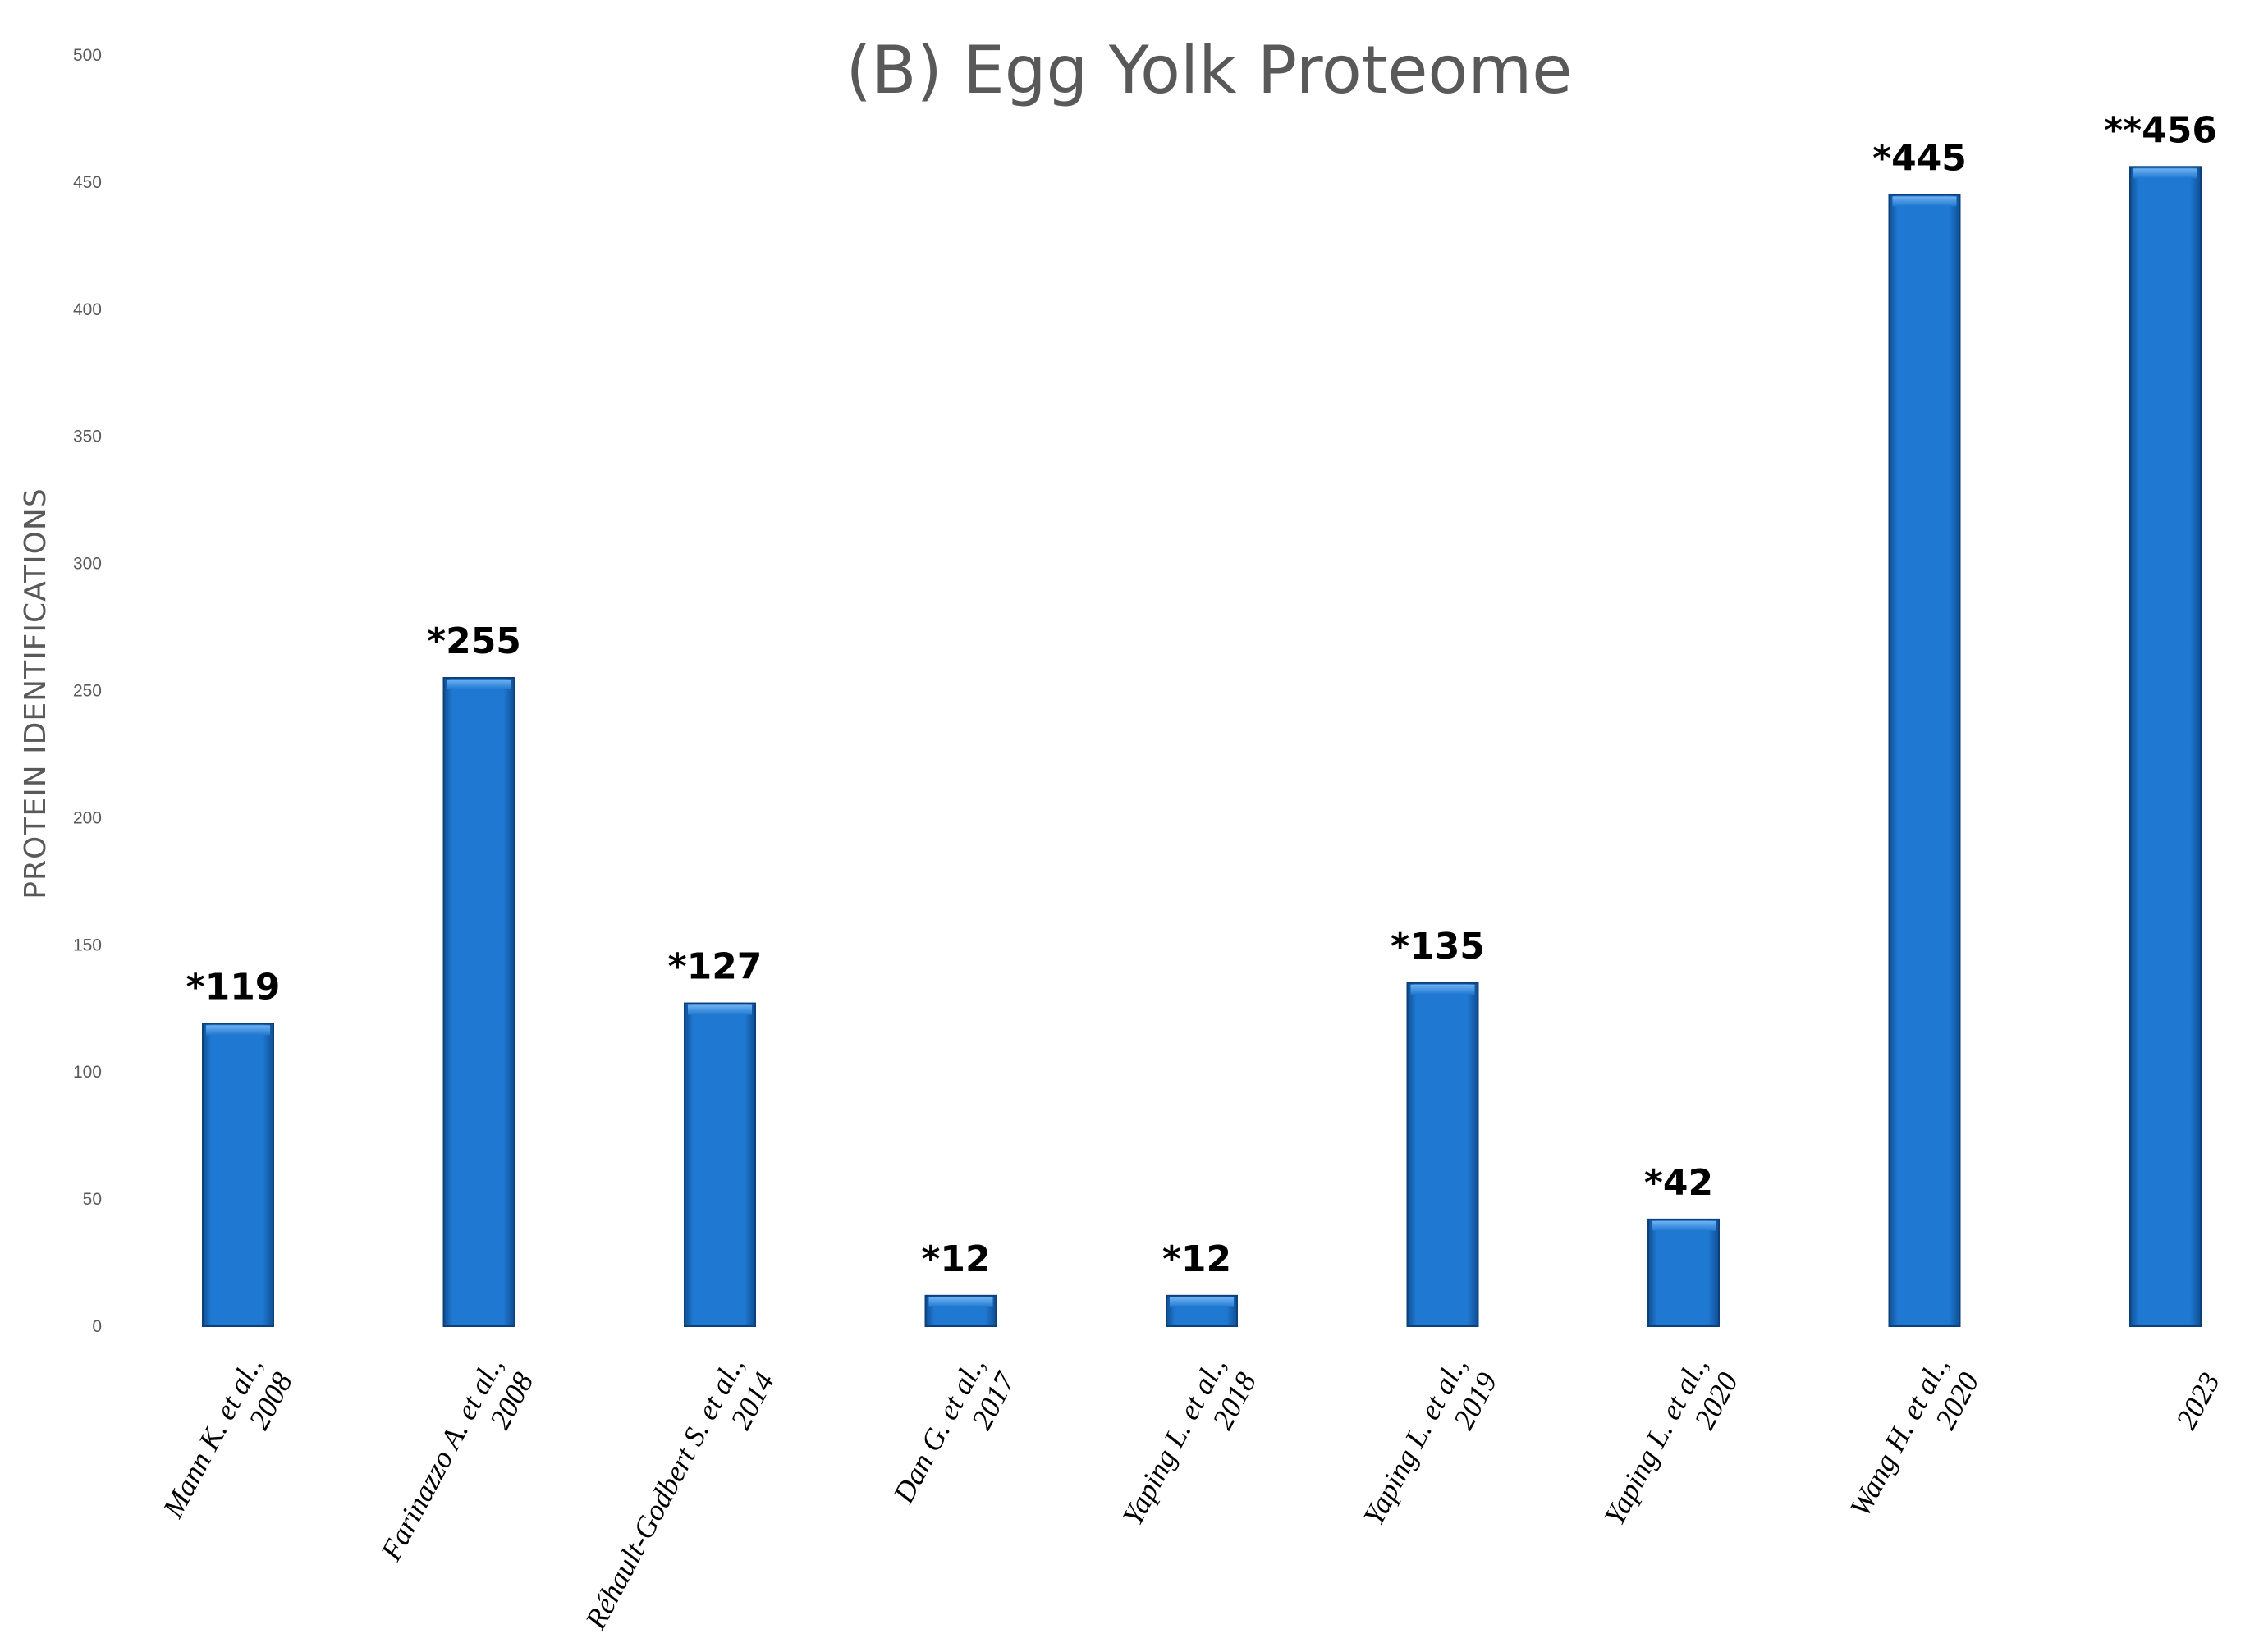  What do you see at coordinates (234, 987) in the screenshot?
I see `data-label: *119` at bounding box center [234, 987].